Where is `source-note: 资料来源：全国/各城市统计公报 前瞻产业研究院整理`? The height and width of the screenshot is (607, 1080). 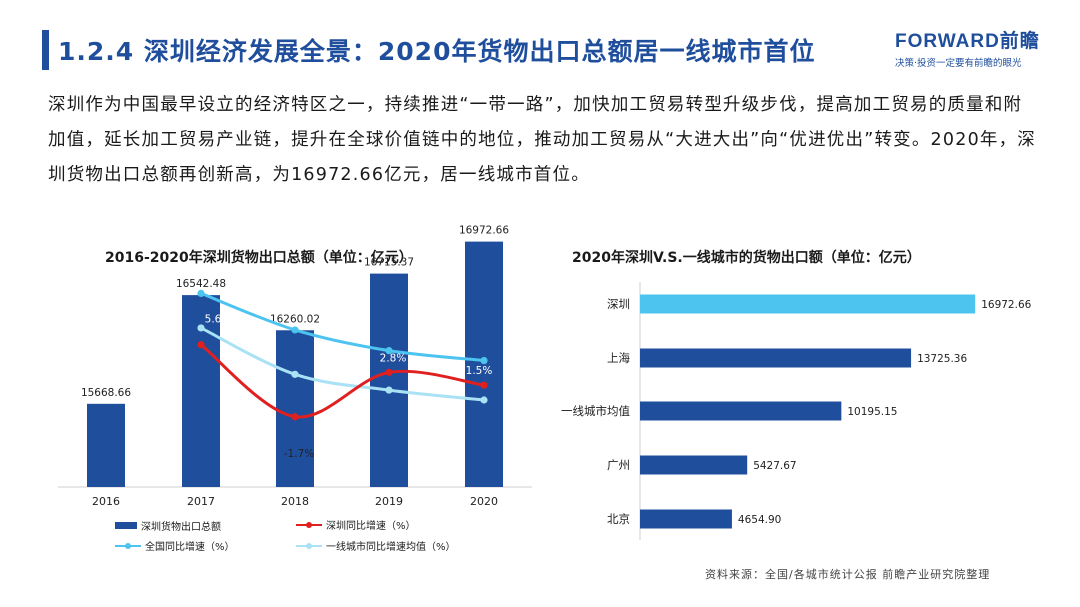
source-note: 资料来源：全国/各城市统计公报 前瞻产业研究院整理 is located at coordinates (848, 574).